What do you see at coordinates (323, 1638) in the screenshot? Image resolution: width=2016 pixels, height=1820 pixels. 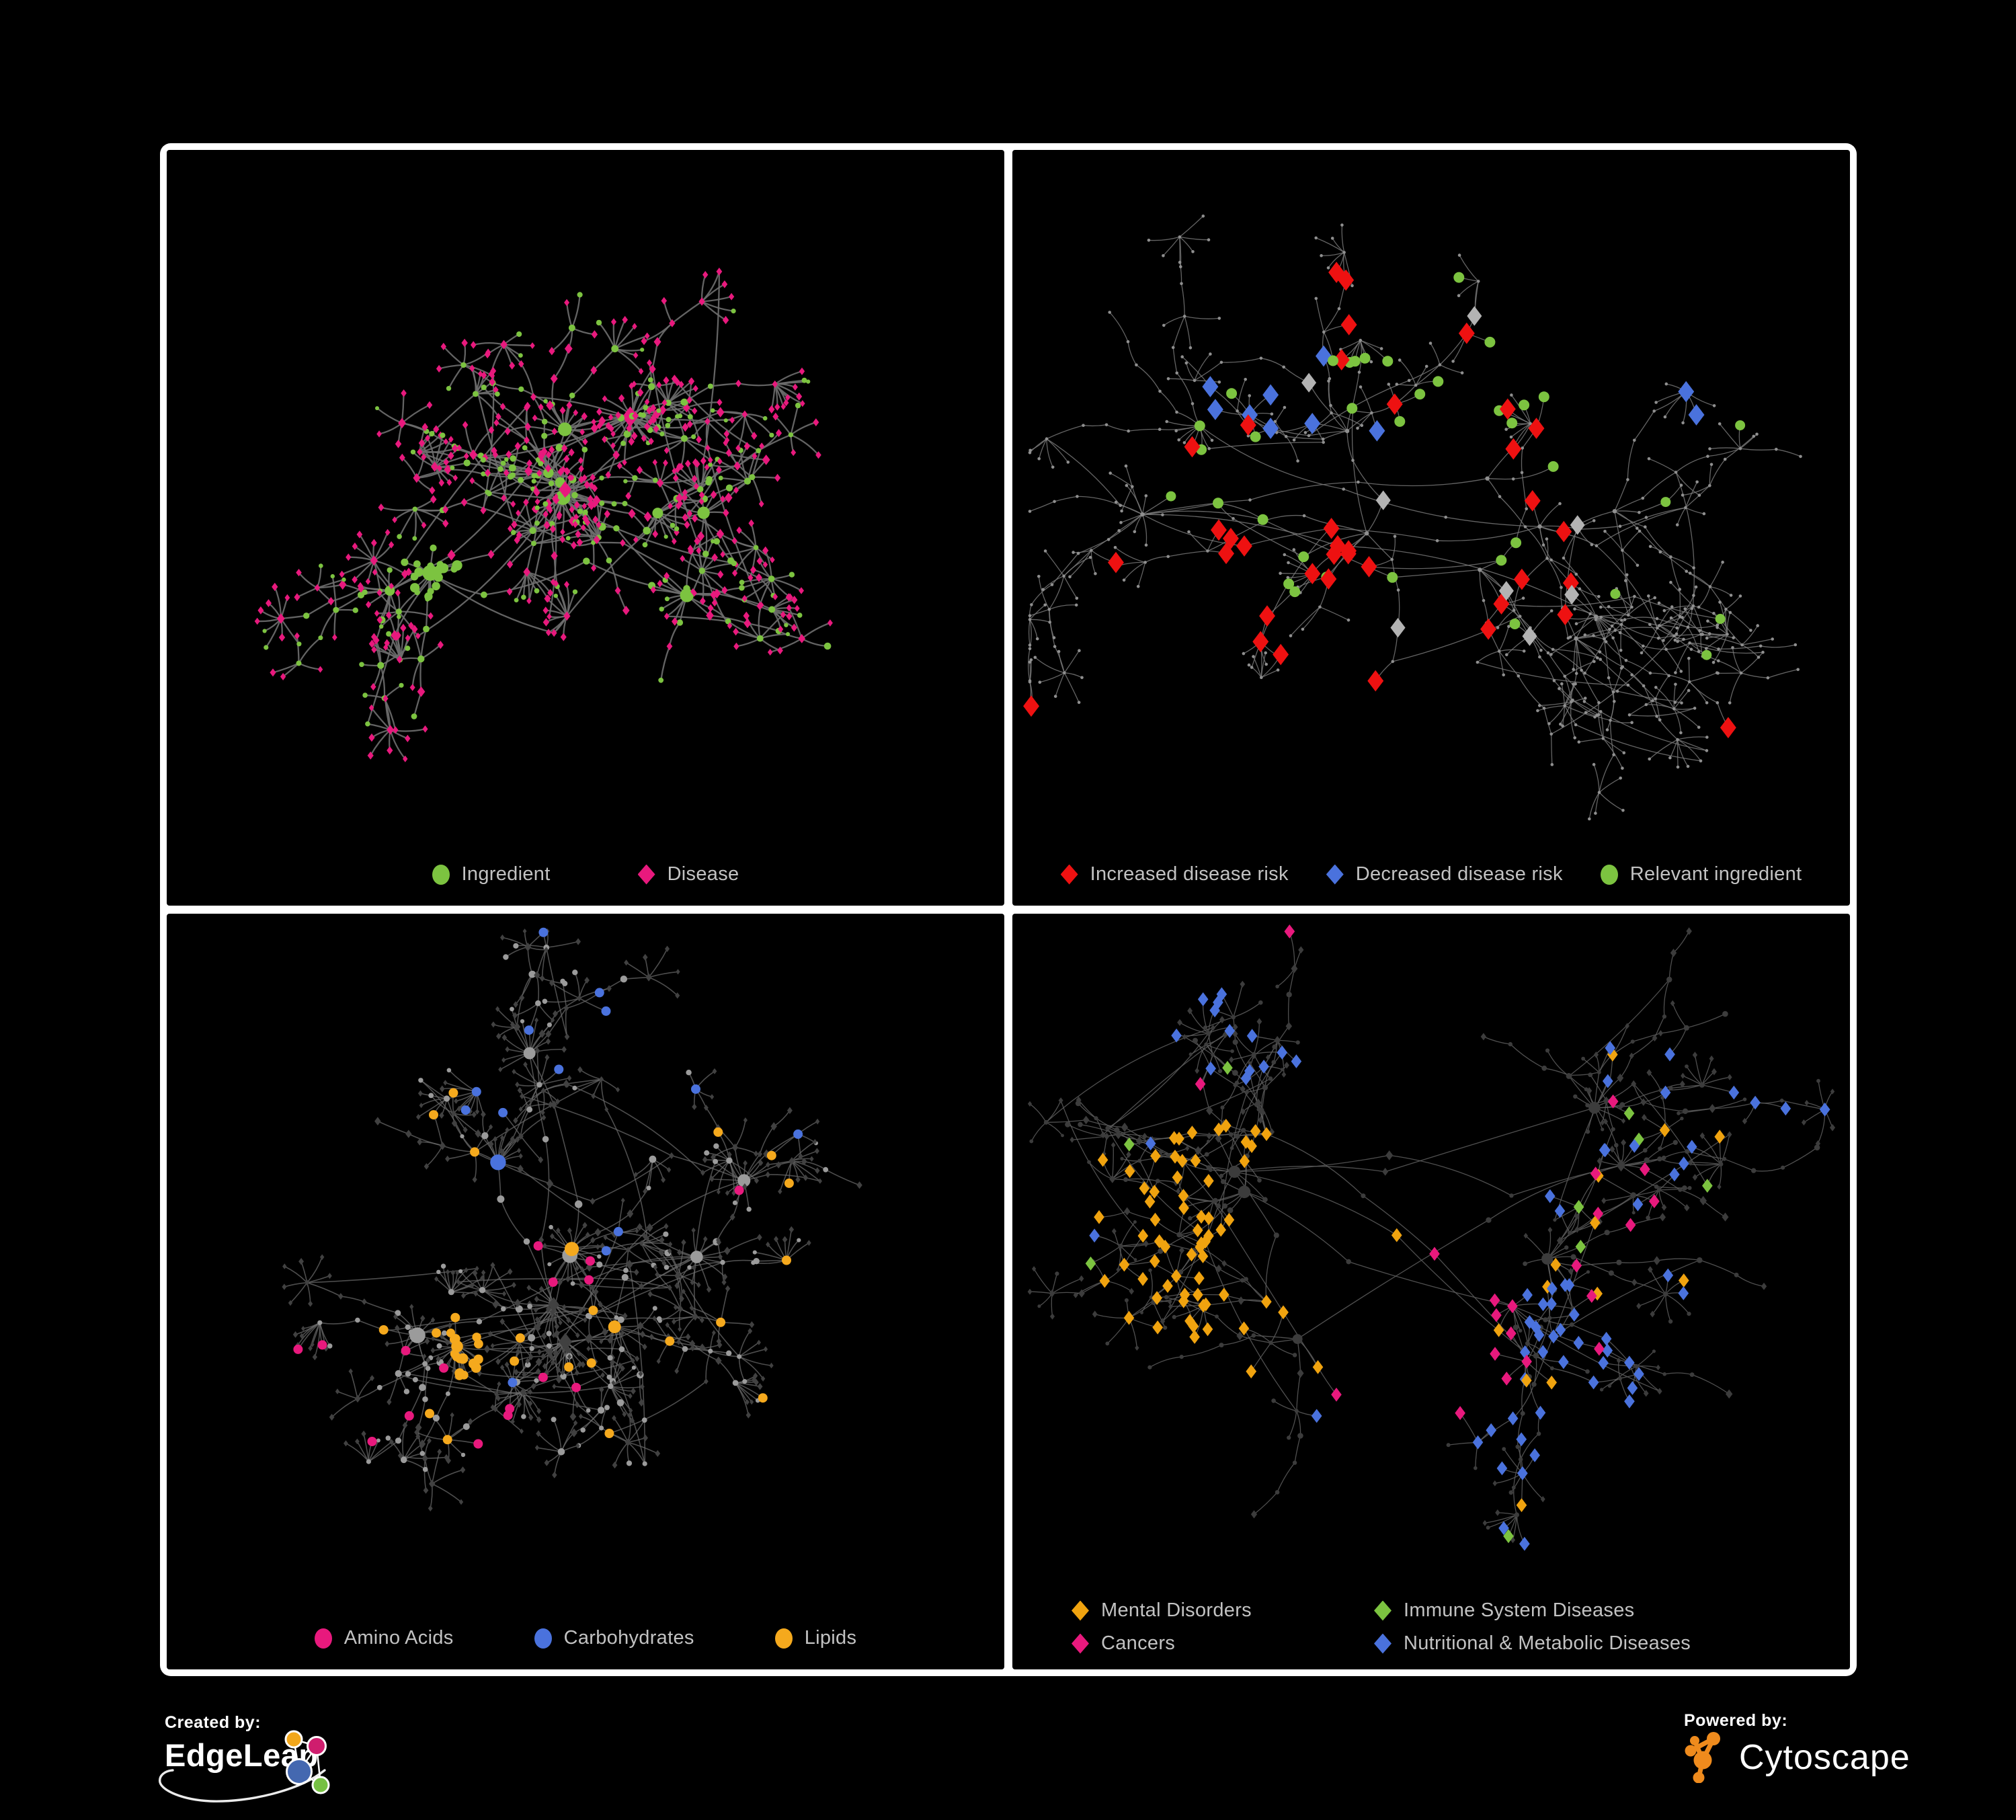 I see `legend-marker-circle-icon` at bounding box center [323, 1638].